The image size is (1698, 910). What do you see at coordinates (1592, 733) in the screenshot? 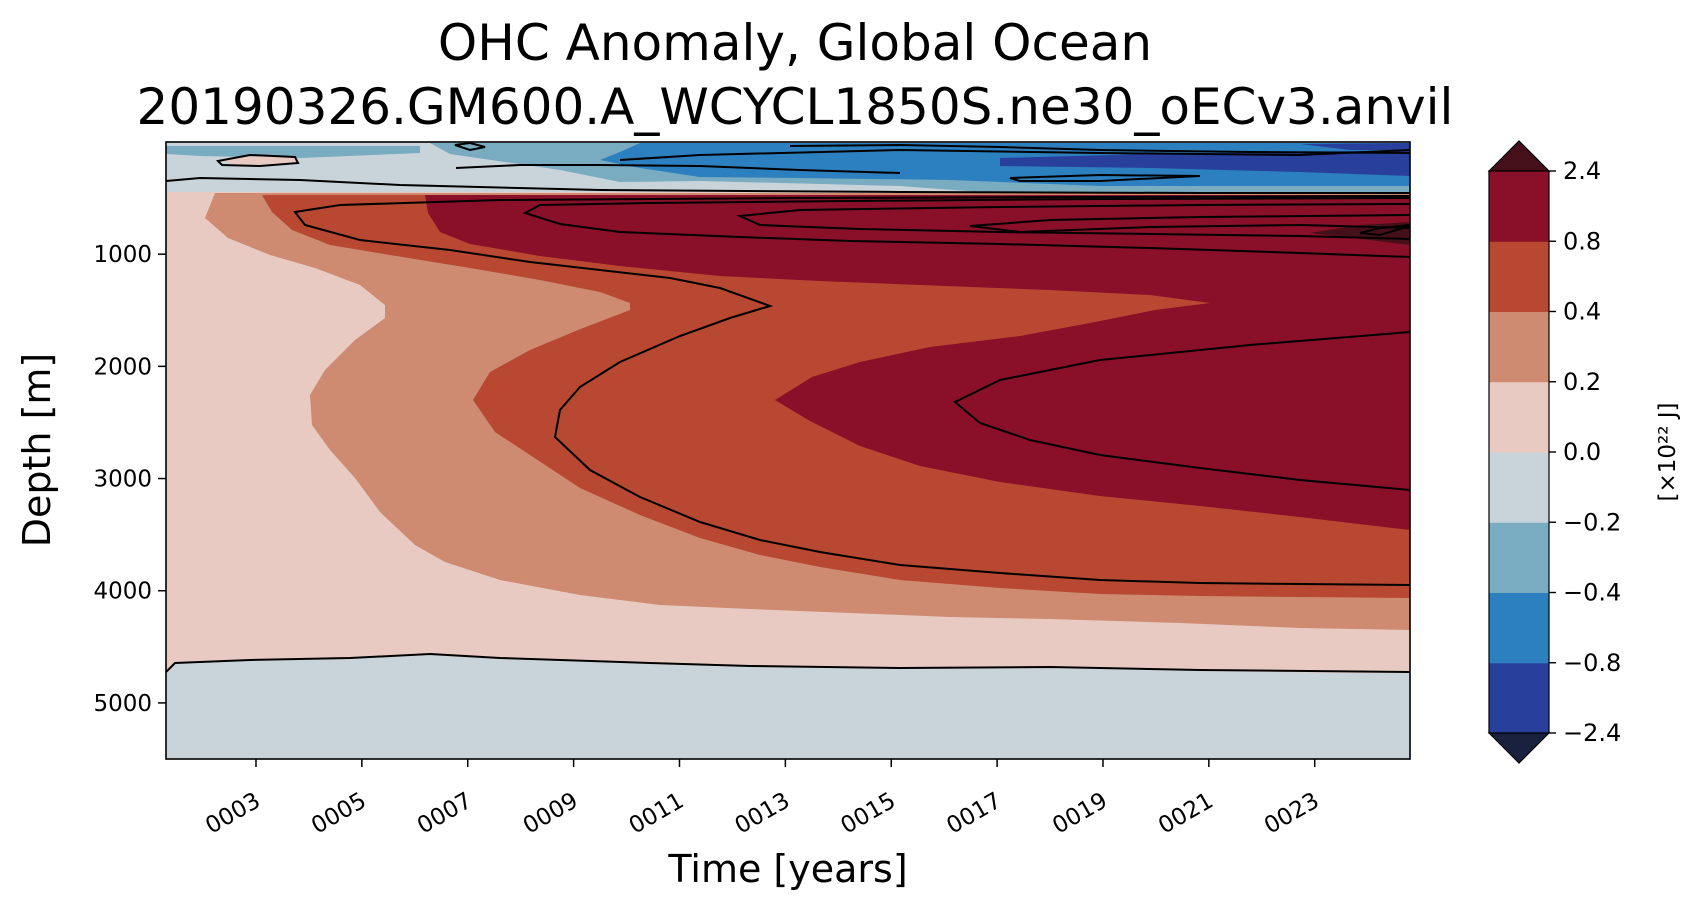
I see `colorbar-tick-label: −2.4` at bounding box center [1592, 733].